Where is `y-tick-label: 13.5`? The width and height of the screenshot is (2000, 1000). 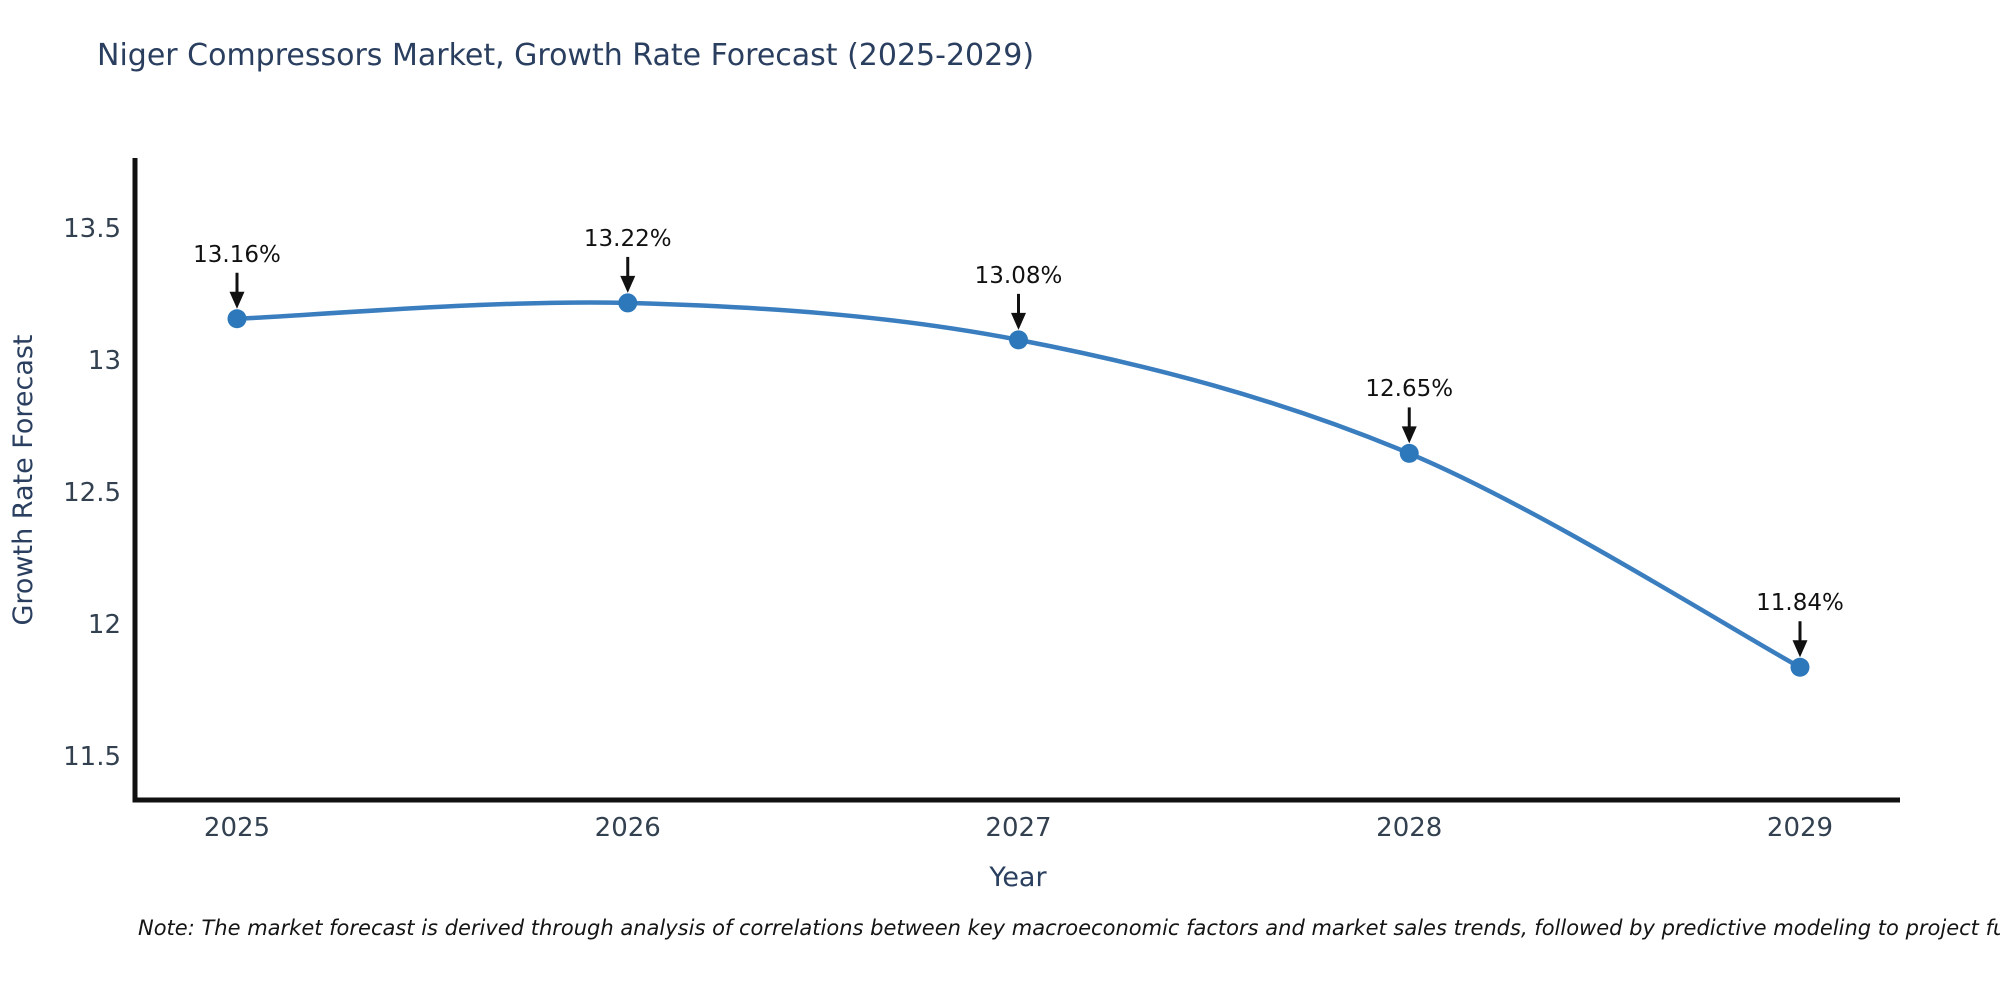 y-tick-label: 13.5 is located at coordinates (92, 229).